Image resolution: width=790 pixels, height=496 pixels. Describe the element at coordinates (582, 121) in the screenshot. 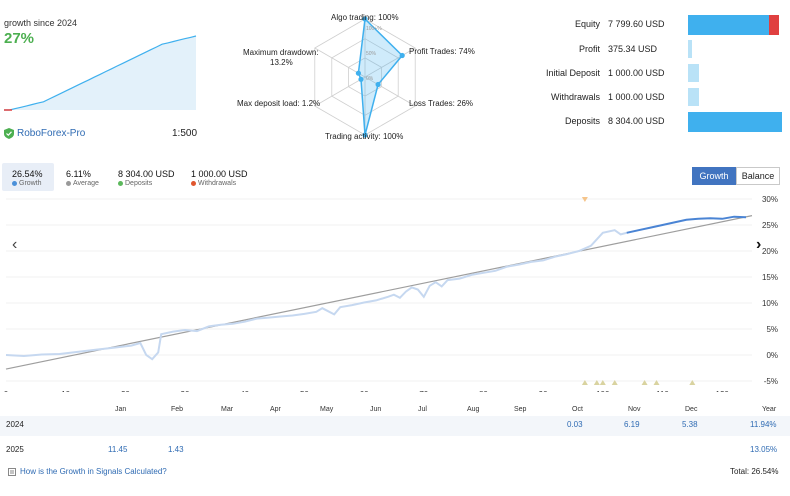

I see `stat-label: Deposits` at that location.